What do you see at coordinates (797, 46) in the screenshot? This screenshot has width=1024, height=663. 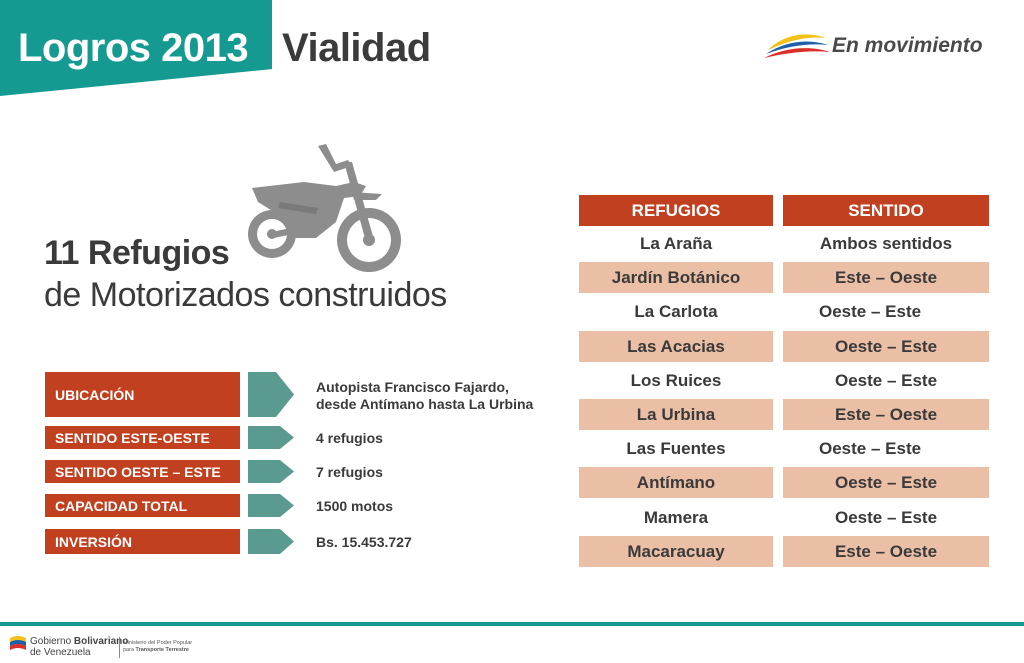 I see `brand-swoosh-icon` at bounding box center [797, 46].